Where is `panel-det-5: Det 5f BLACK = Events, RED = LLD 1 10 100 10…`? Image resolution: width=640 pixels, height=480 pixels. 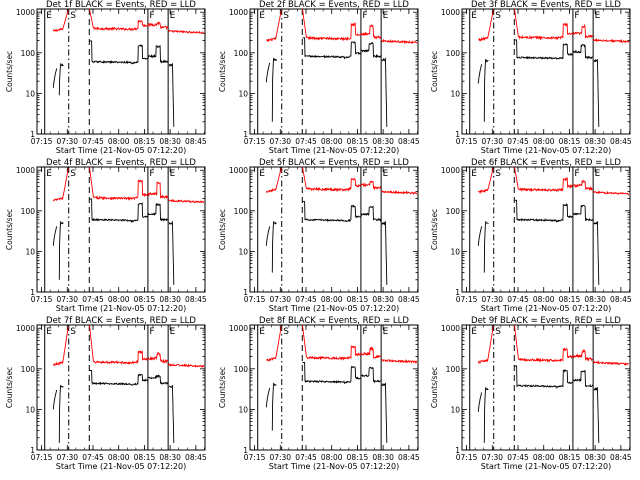
panel-det-5: Det 5f BLACK = Events, RED = LLD 1 10 100 10… is located at coordinates (319, 235).